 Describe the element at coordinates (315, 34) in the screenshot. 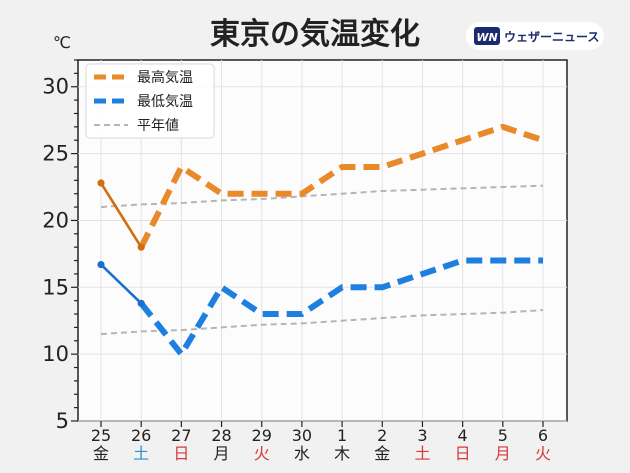

I see `chart-title: 東京の気温変化` at that location.